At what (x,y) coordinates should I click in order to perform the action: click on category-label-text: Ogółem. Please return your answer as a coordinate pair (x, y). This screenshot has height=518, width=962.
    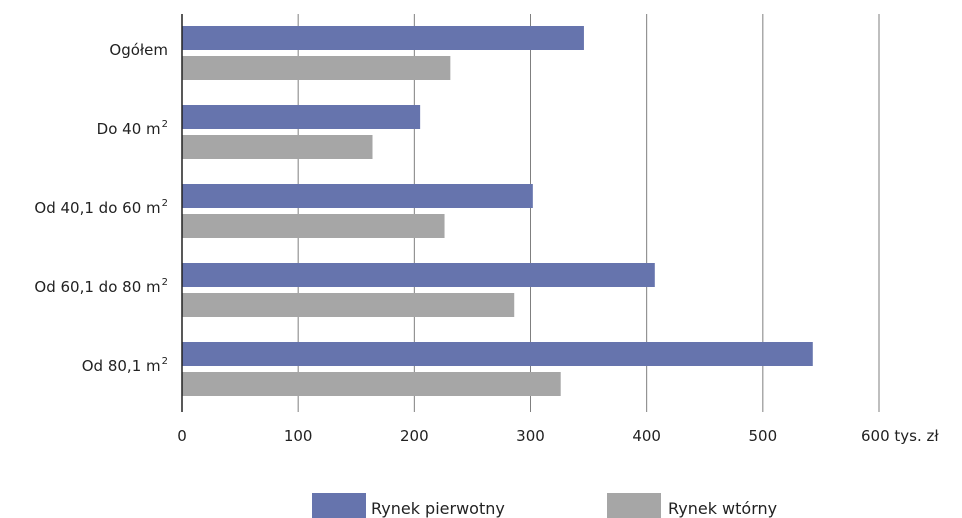
    Looking at the image, I should click on (138, 50).